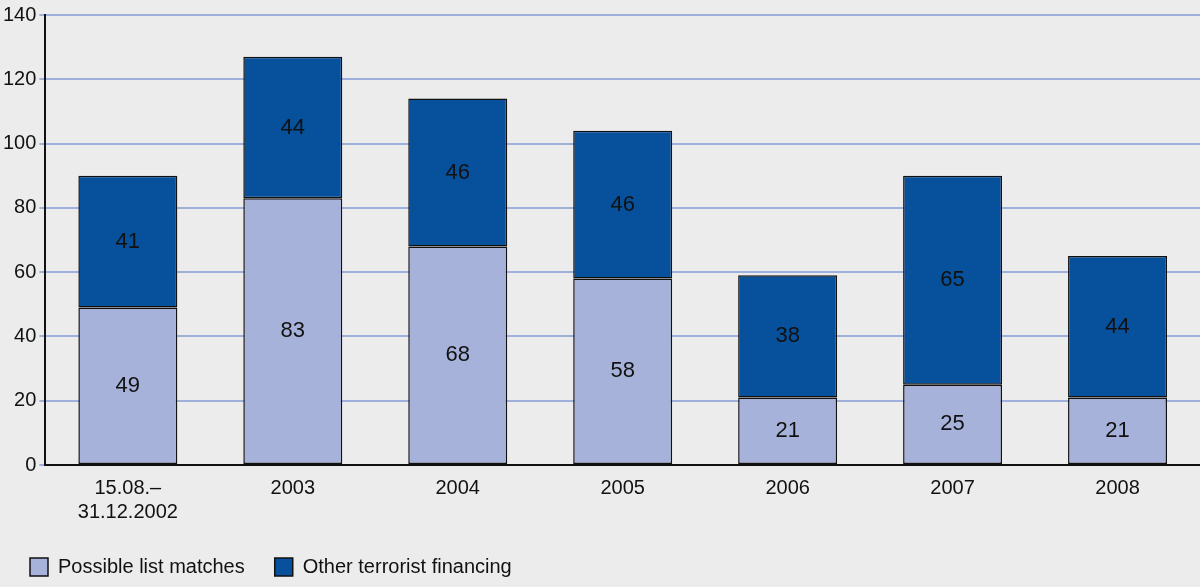 This screenshot has height=587, width=1200. I want to click on x-tick-label: 2008, so click(1117, 486).